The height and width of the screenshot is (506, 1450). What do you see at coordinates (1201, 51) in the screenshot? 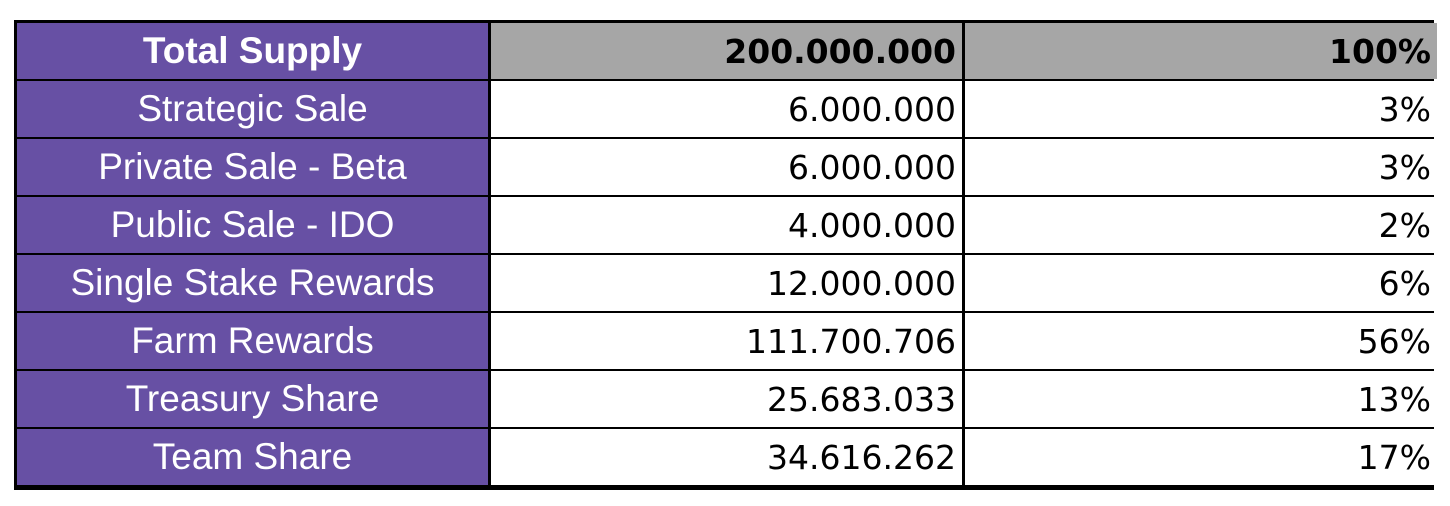
I see `header-percent: 100%` at bounding box center [1201, 51].